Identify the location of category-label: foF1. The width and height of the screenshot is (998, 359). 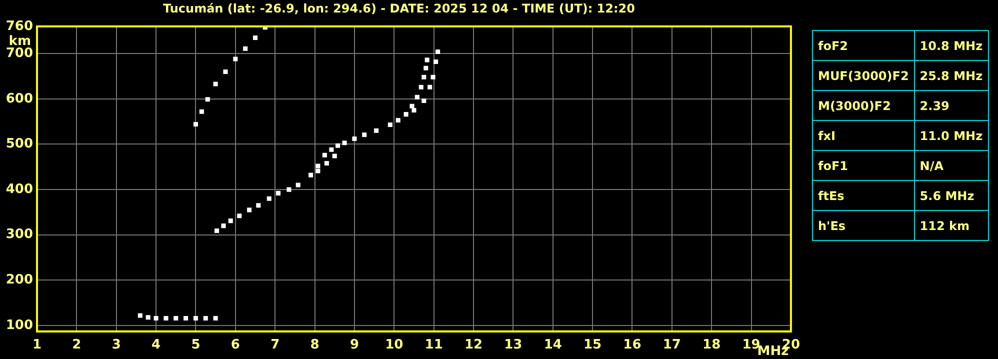
(833, 165).